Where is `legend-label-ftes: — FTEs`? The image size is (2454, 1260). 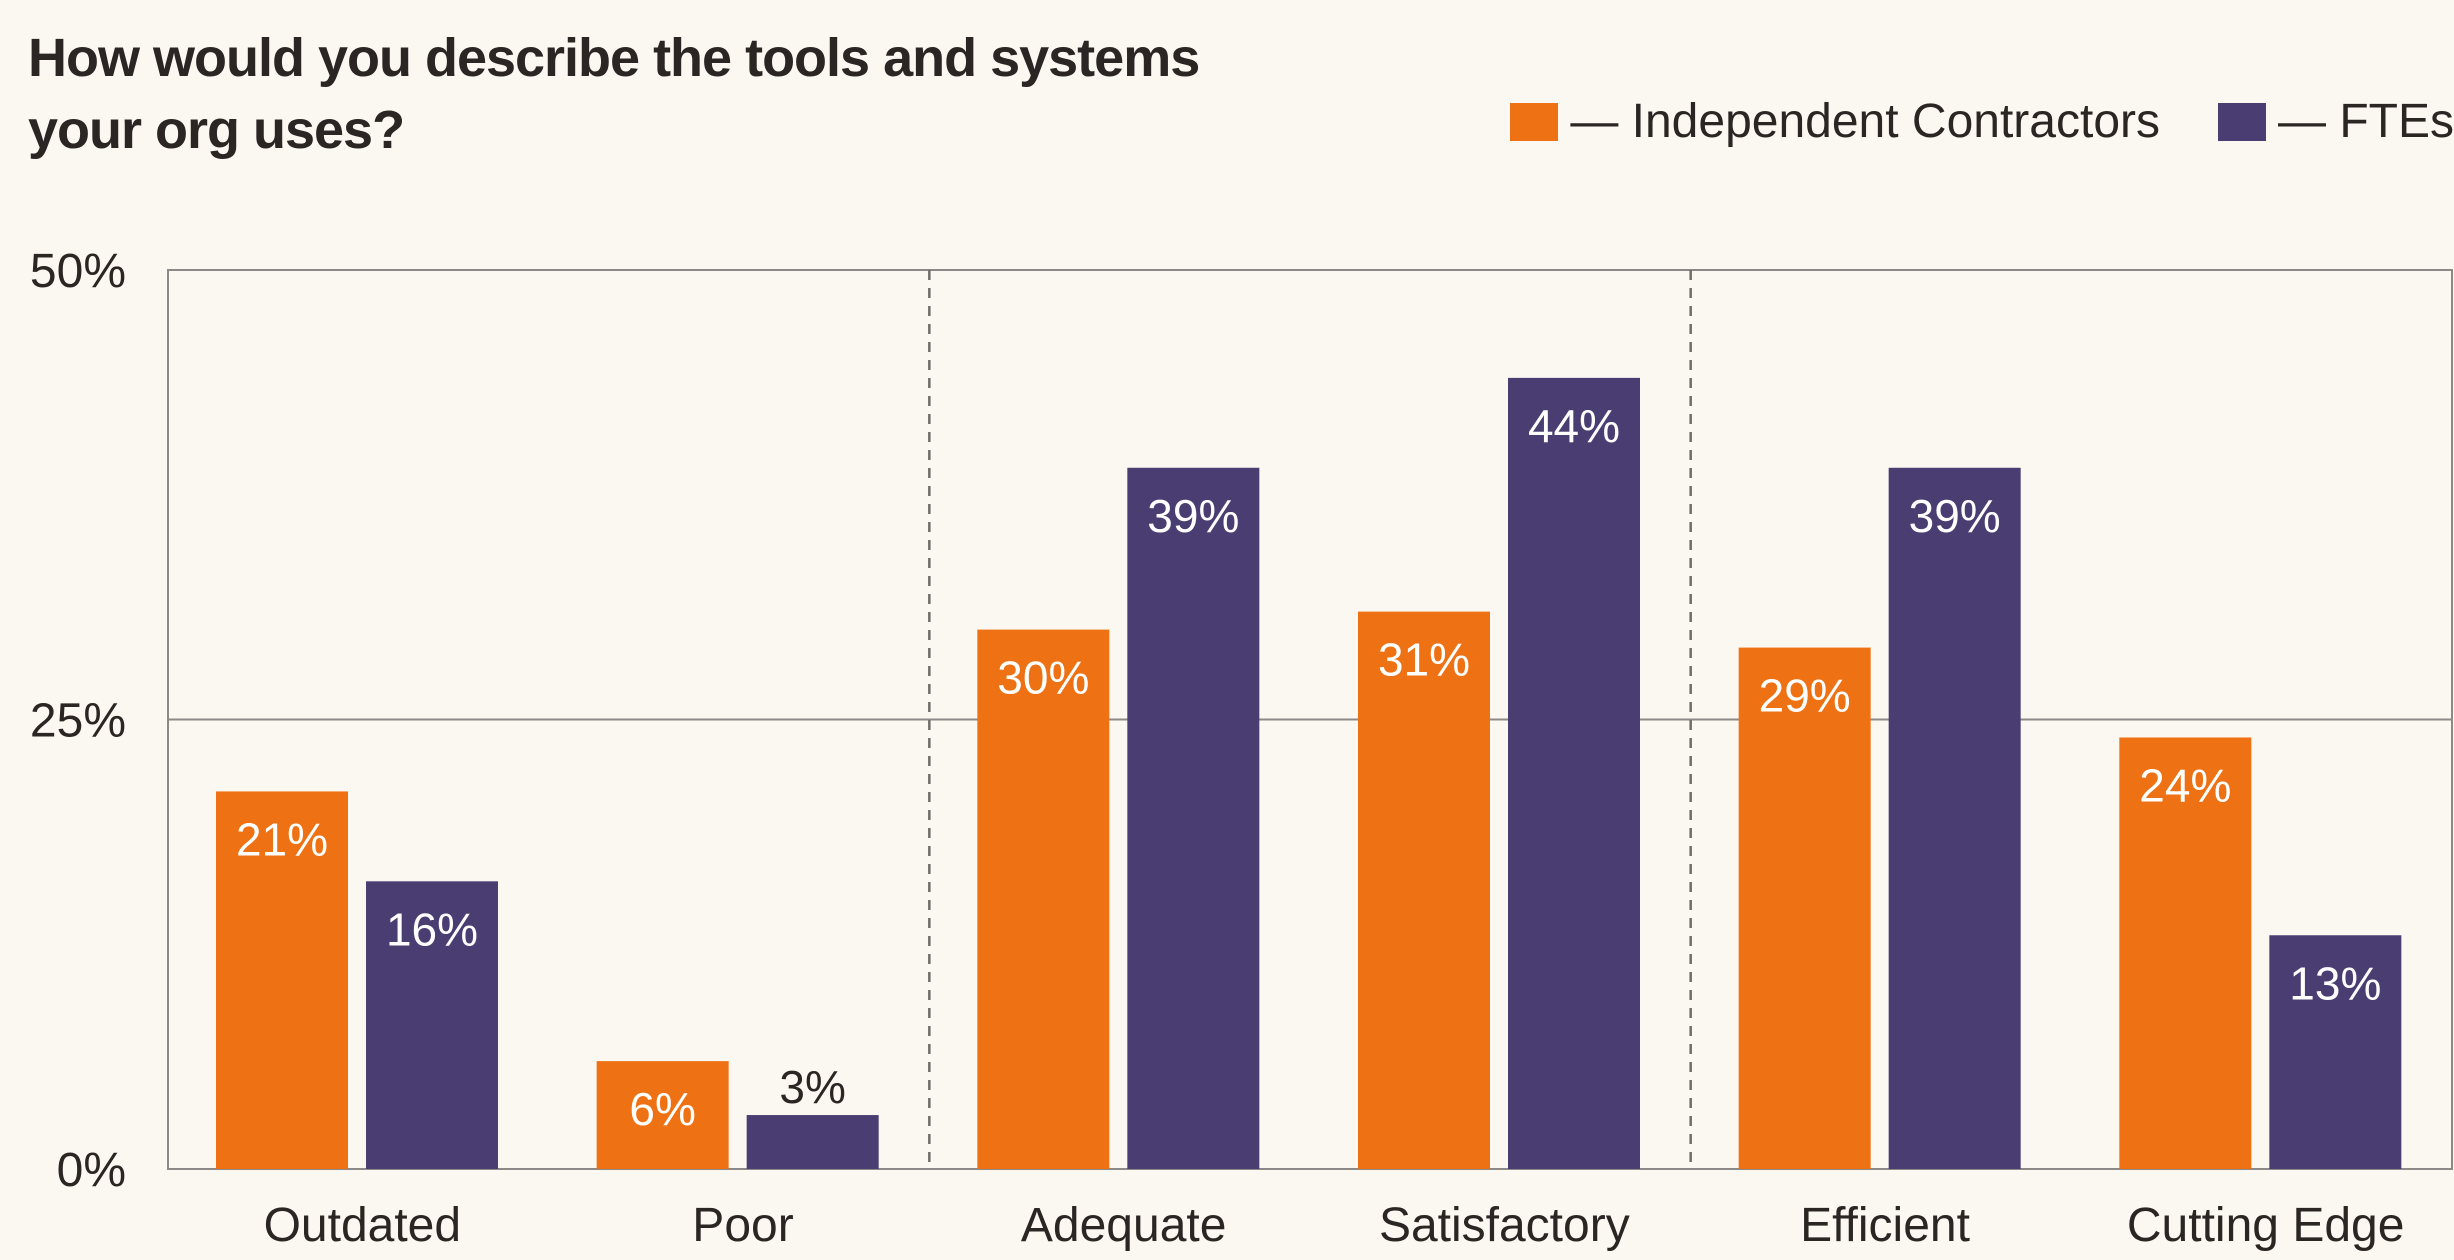 legend-label-ftes: — FTEs is located at coordinates (2366, 121).